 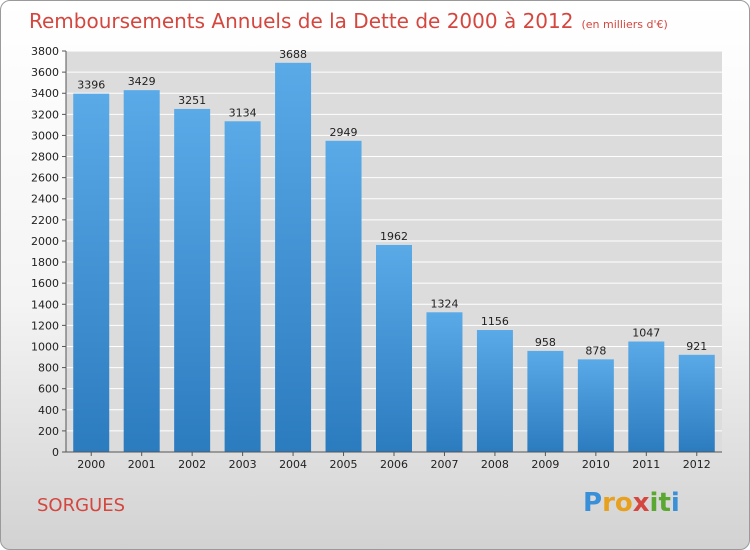 I want to click on logo-letter: x, so click(x=641, y=503).